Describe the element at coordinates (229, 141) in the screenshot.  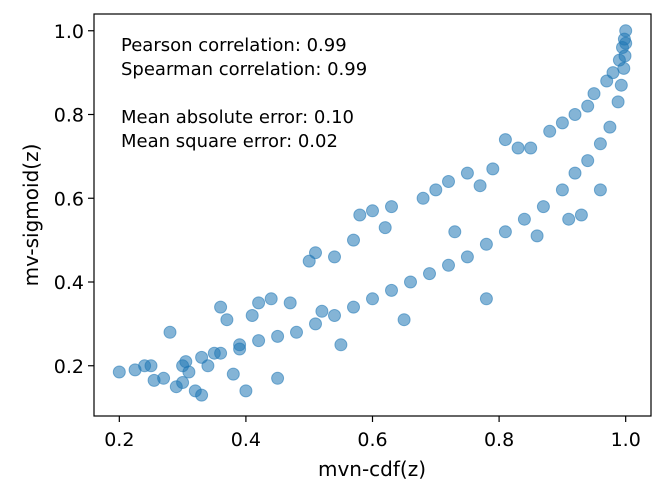
I see `annotation-mse: Mean square error: 0.02` at that location.